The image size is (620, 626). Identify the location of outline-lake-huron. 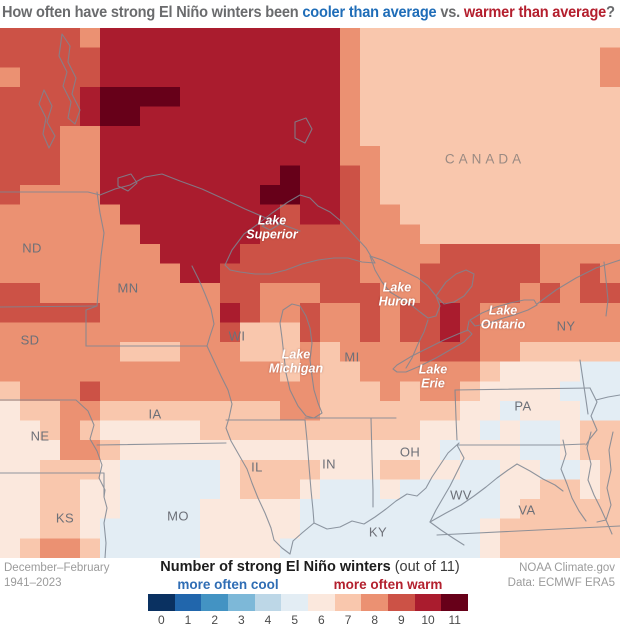
(405, 287).